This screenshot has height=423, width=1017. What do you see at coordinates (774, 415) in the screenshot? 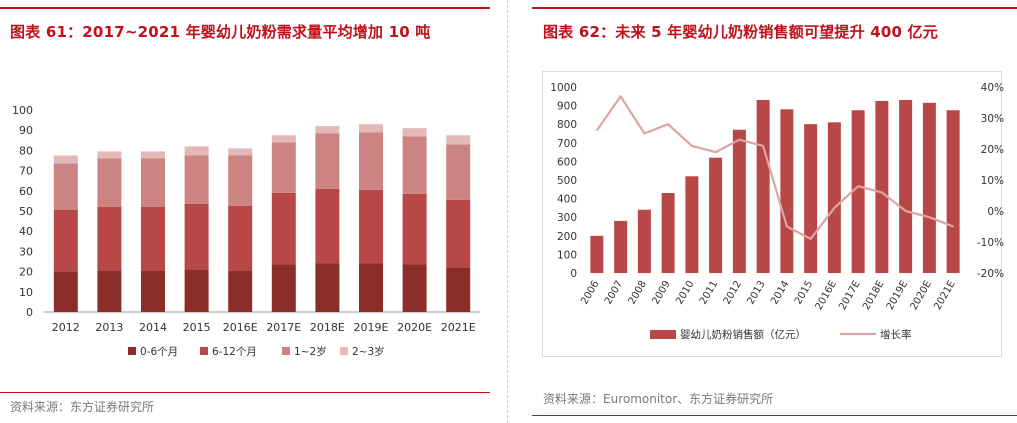
I see `source-rule` at bounding box center [774, 415].